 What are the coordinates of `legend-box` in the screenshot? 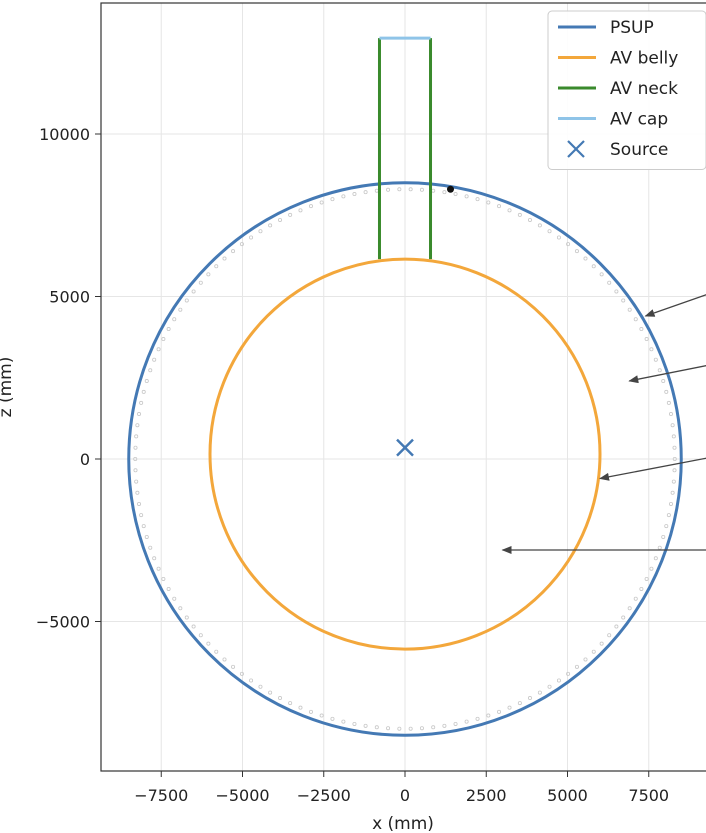 It's located at (626, 90).